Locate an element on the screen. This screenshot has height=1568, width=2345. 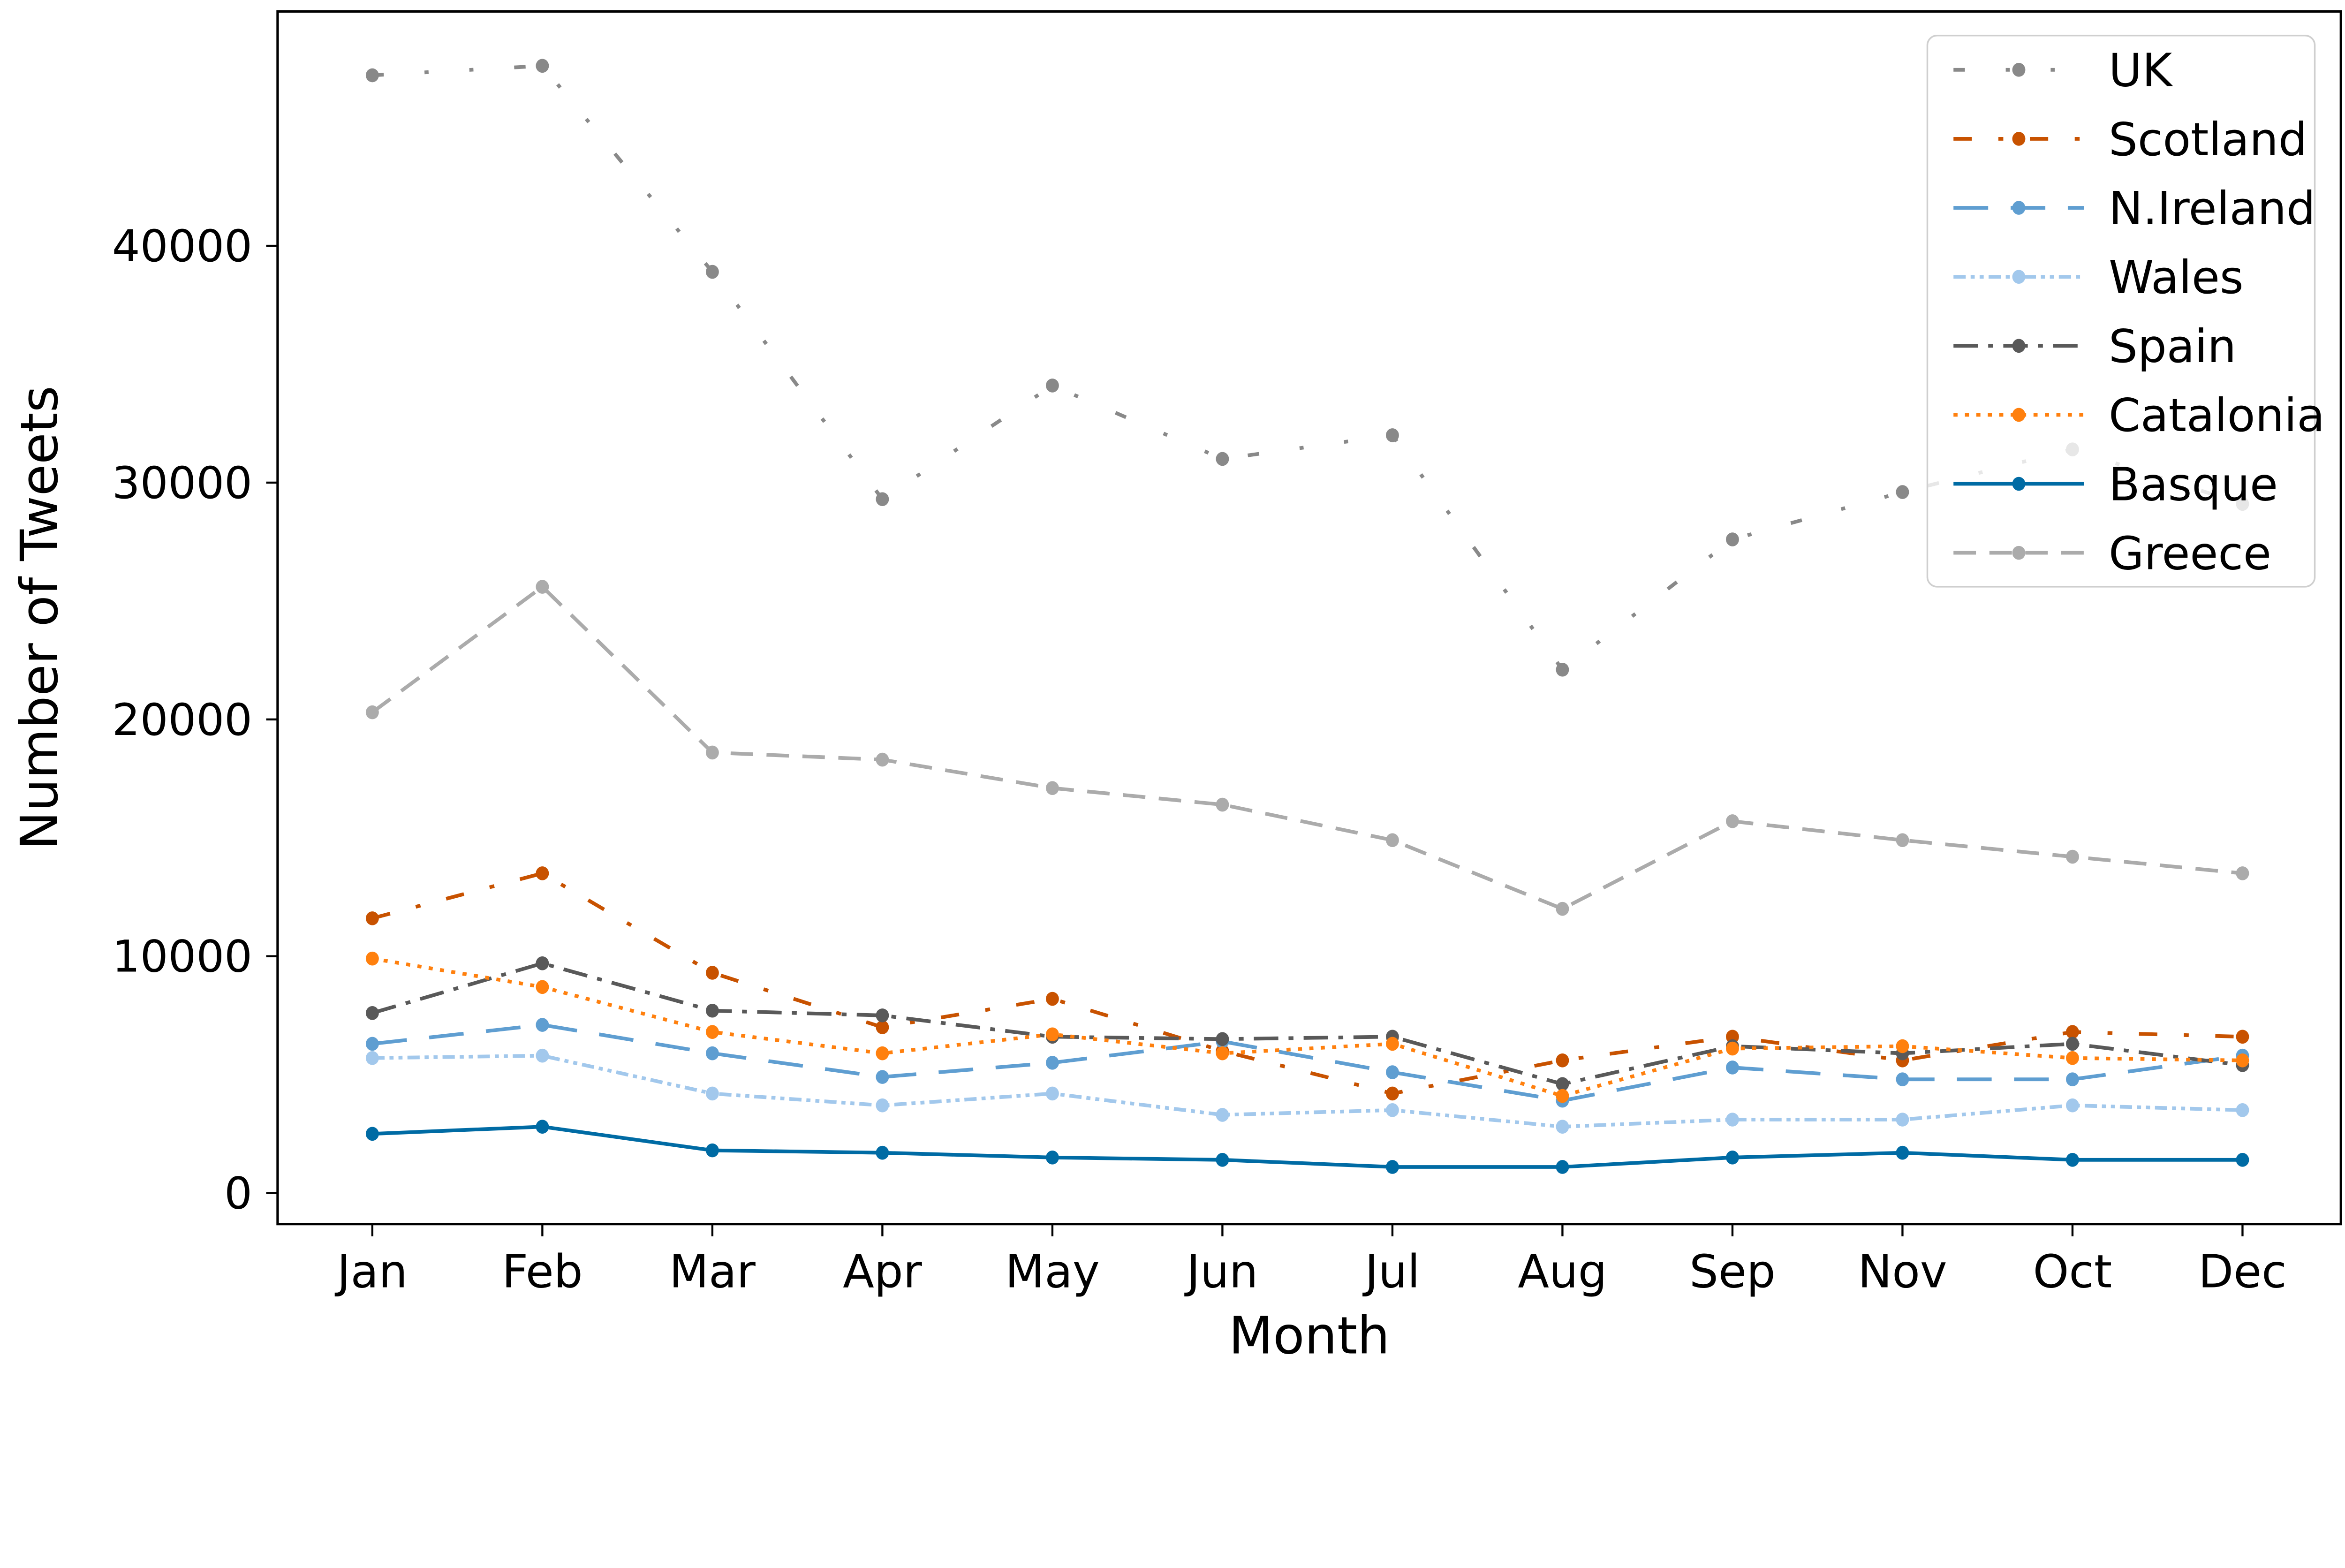
legend-label: UK is located at coordinates (2141, 71).